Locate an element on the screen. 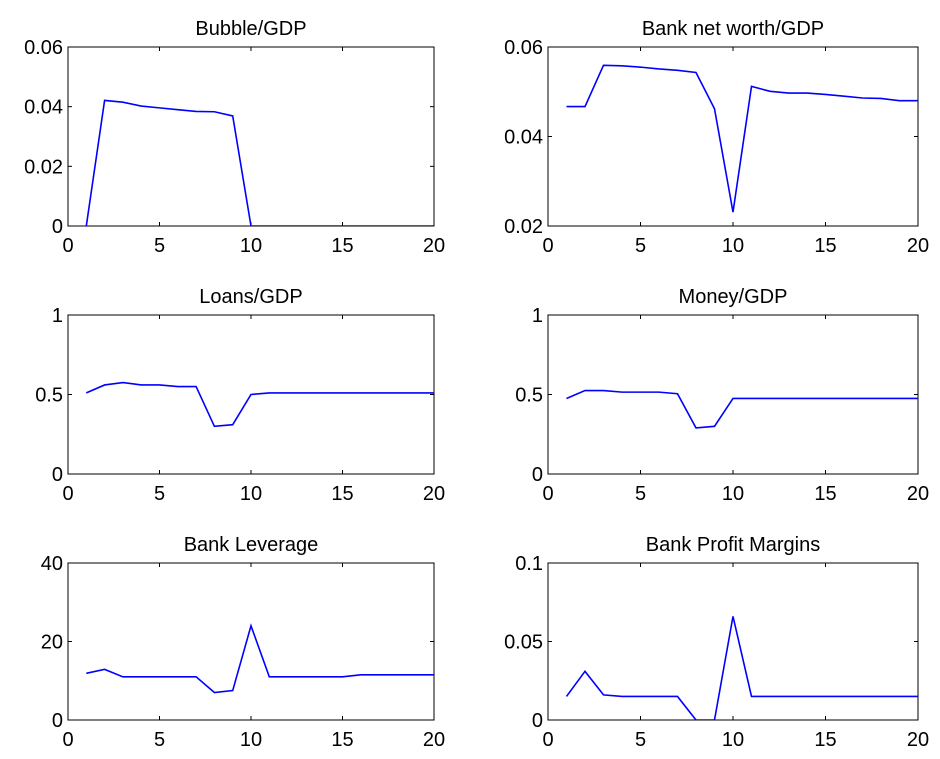 This screenshot has height=759, width=940. panel-title: Money/GDP is located at coordinates (733, 297).